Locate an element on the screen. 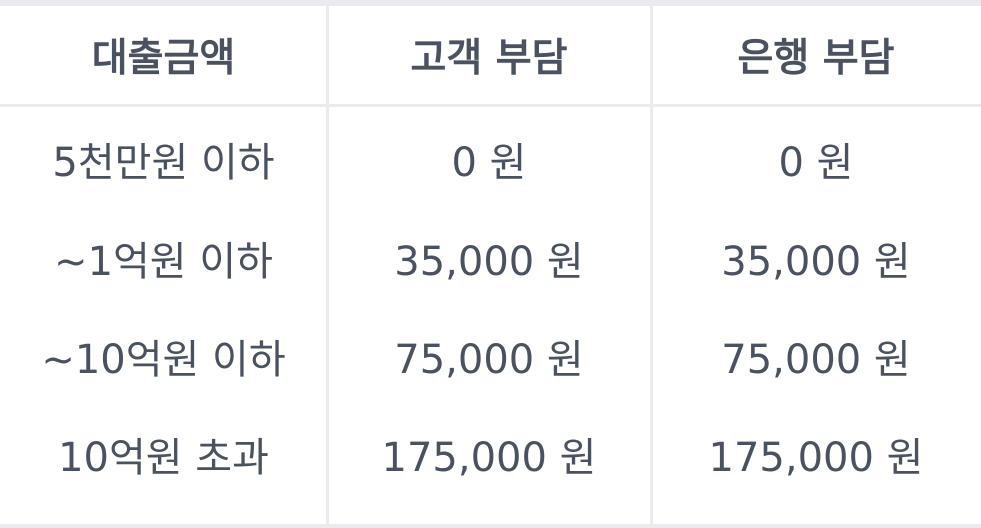  cell-bank-share: 75,000 원 is located at coordinates (816, 360).